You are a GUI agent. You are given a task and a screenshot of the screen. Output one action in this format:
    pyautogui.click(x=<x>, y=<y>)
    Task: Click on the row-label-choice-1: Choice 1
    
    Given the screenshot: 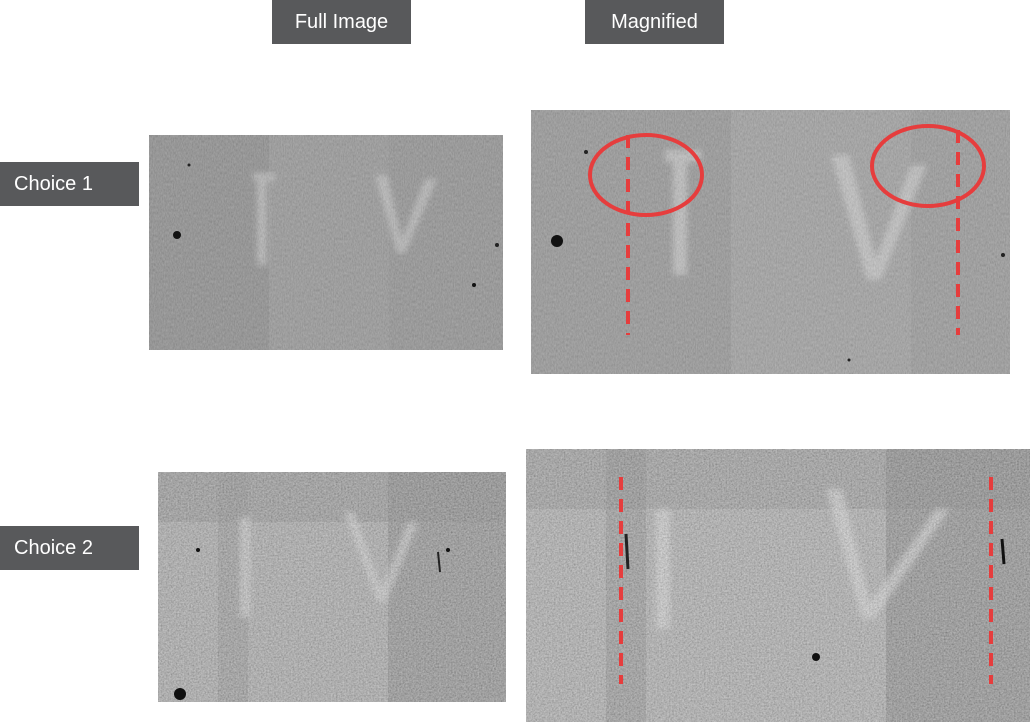 What is the action you would take?
    pyautogui.click(x=69, y=184)
    